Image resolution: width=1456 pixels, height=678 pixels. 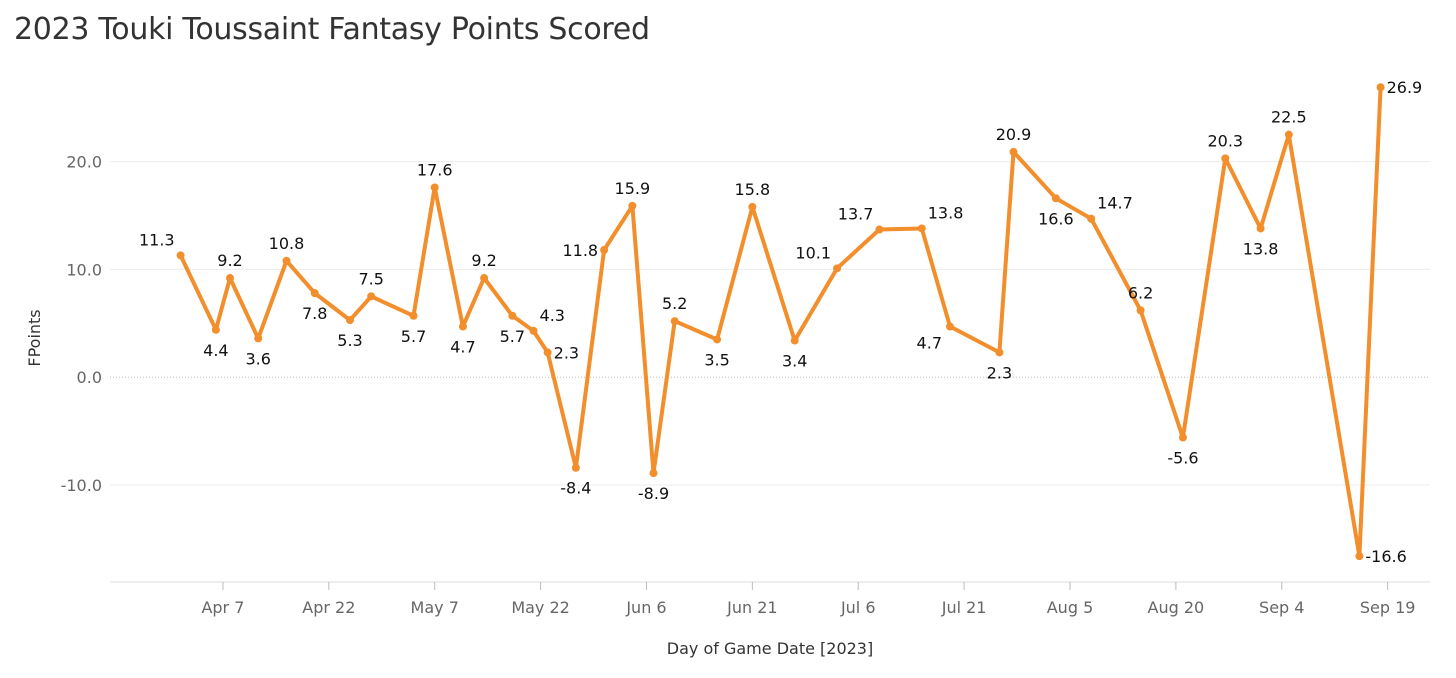 I want to click on data-label: 6.2, so click(x=1140, y=292).